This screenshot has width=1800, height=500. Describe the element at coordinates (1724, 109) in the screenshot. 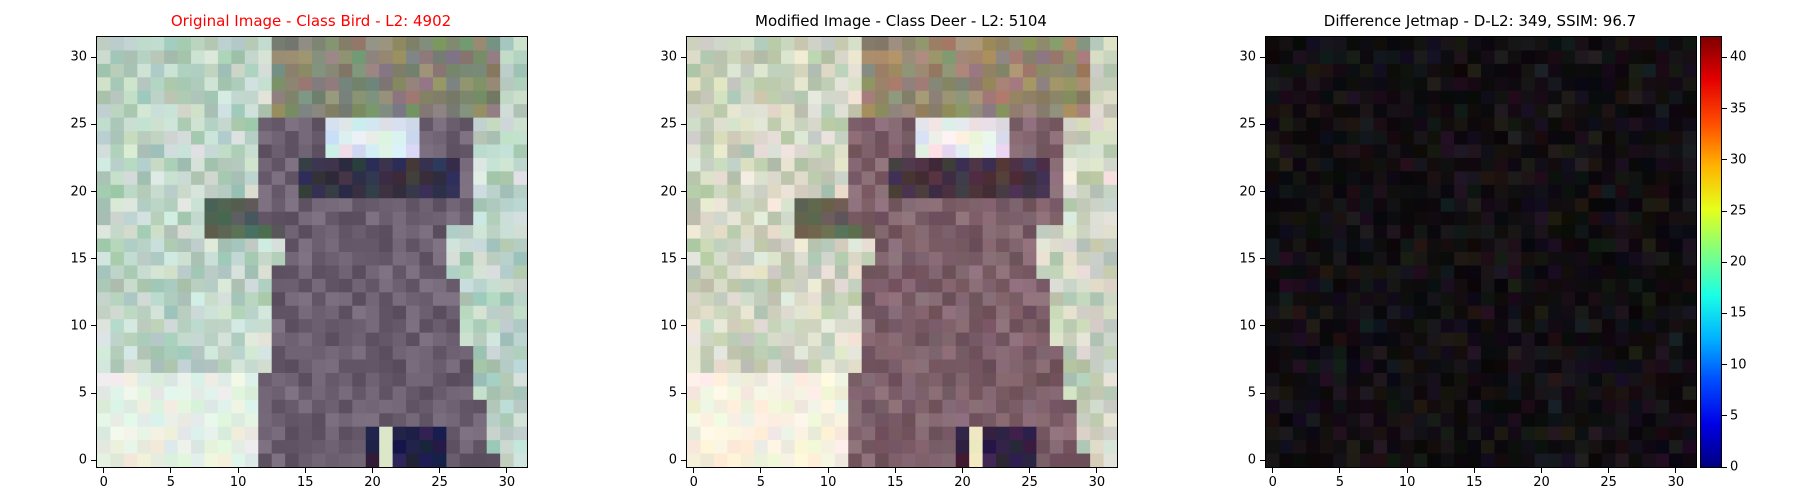

I see `colorbar-tick-mark` at that location.